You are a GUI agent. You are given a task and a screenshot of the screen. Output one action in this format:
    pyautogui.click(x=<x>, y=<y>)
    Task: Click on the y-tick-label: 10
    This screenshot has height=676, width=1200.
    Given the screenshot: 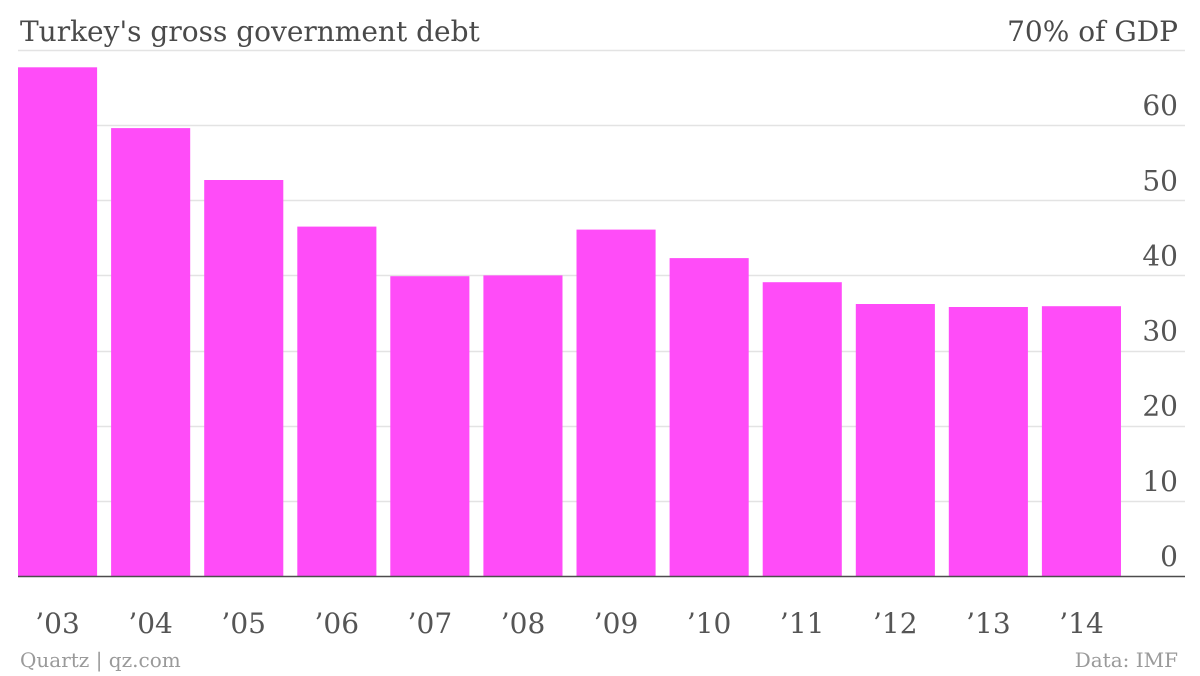 What is the action you would take?
    pyautogui.click(x=1160, y=481)
    